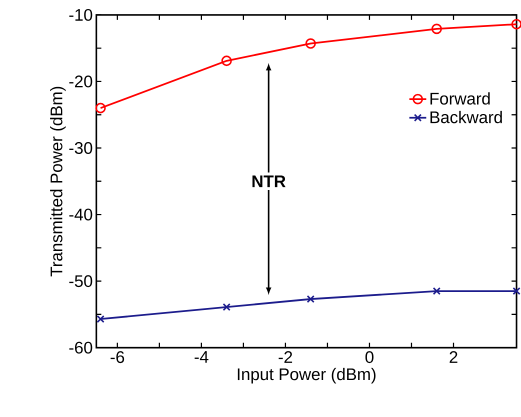 This screenshot has width=521, height=417. Describe the element at coordinates (80, 14) in the screenshot. I see `y-tick-label: -10` at that location.